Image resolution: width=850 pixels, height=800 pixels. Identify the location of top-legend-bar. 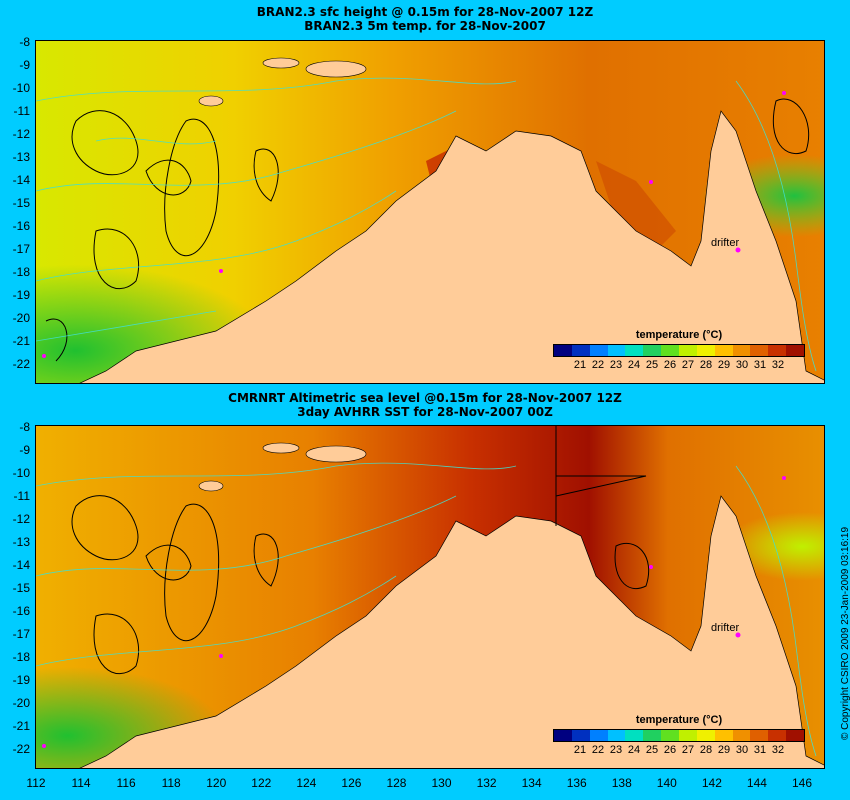
(679, 350).